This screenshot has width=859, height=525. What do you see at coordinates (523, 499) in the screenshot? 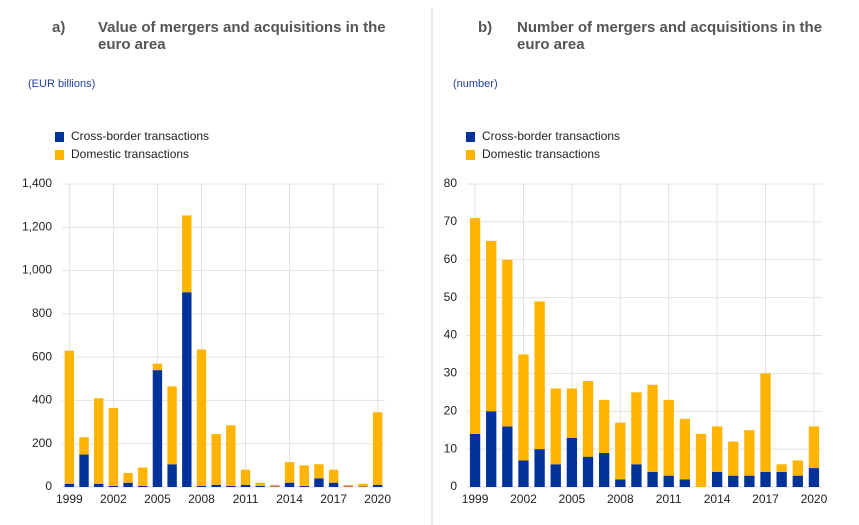
I see `x-tick-label: 2002` at bounding box center [523, 499].